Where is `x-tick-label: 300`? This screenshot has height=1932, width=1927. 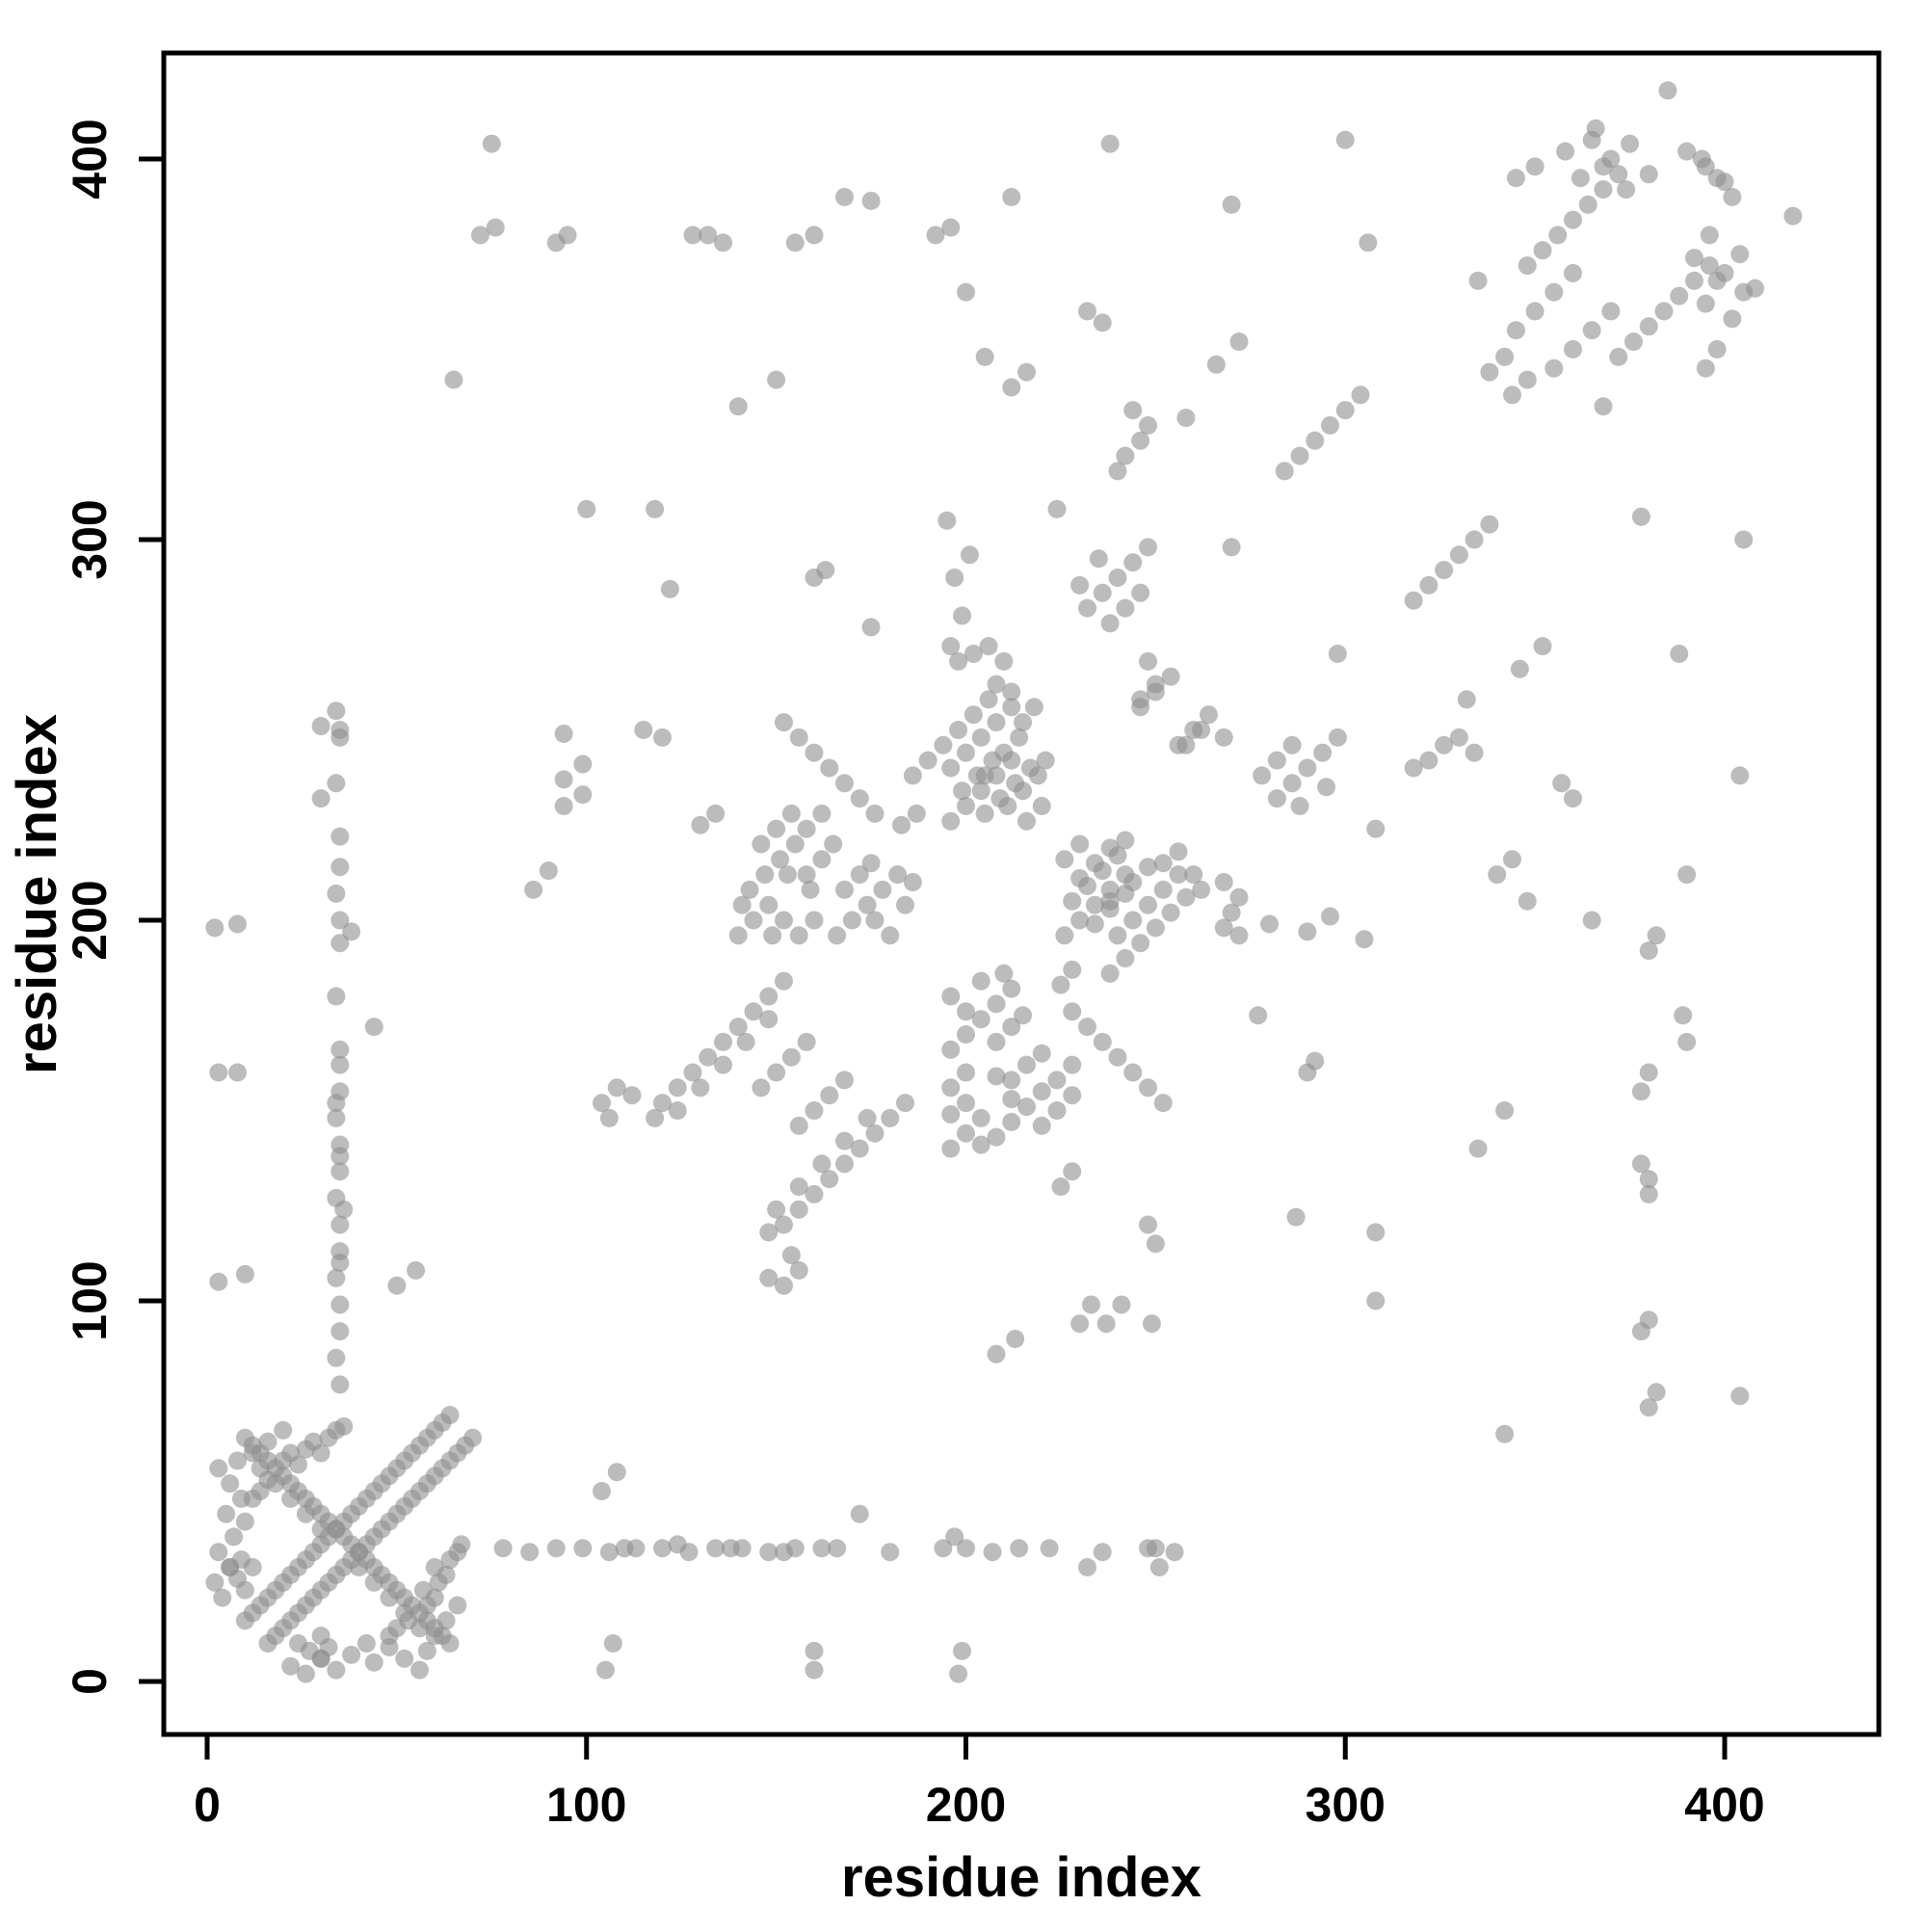
x-tick-label: 300 is located at coordinates (1346, 1805).